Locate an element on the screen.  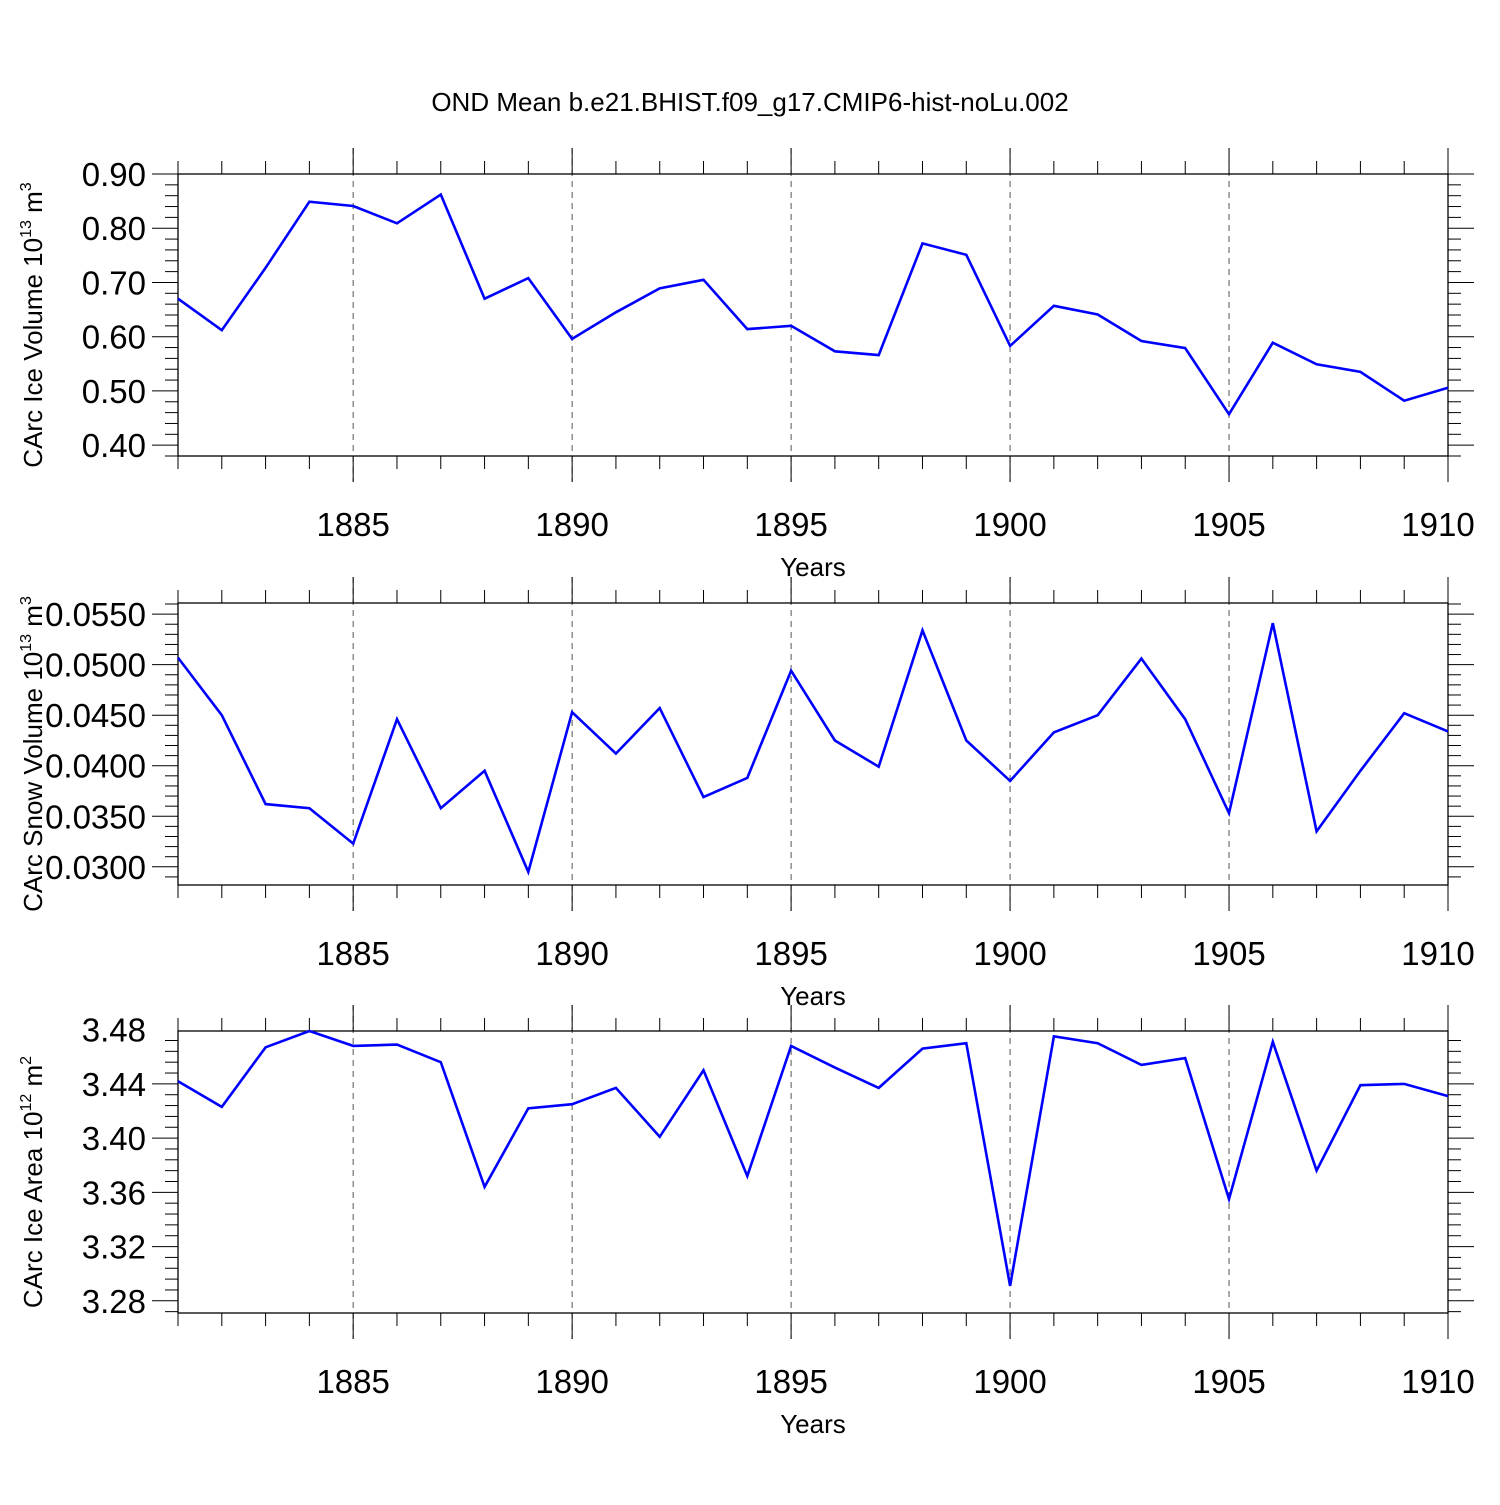
y-axis-title: CArc Snow Volume 1013 m3 is located at coordinates (33, 754).